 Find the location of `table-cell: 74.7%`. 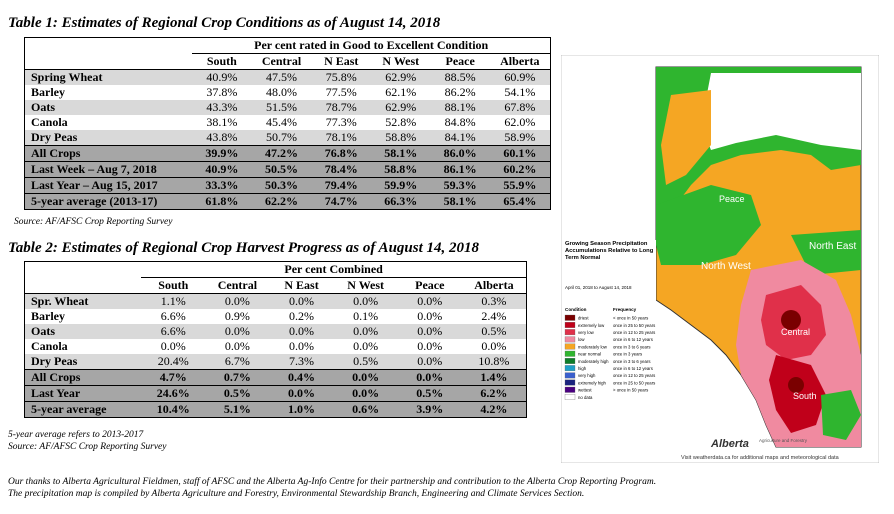

table-cell: 74.7% is located at coordinates (341, 201).